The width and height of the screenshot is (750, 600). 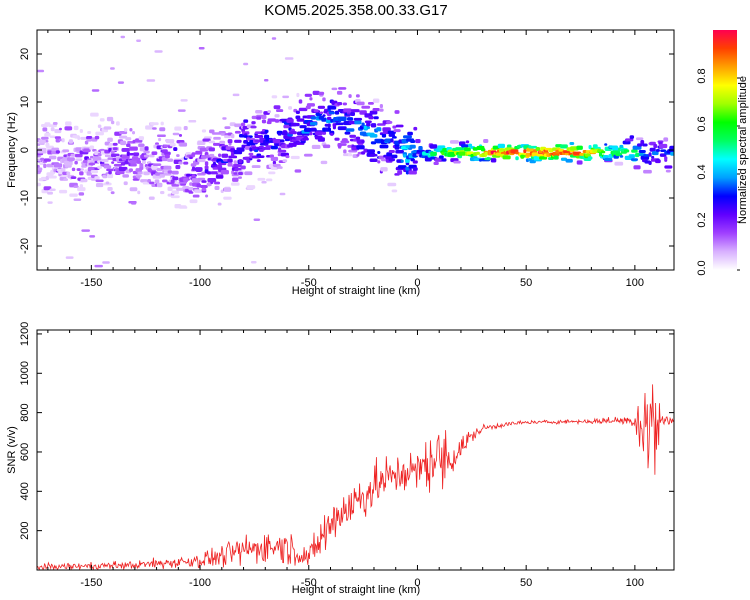 I want to click on snr-x-label: Height of straight line (km), so click(x=356, y=590).